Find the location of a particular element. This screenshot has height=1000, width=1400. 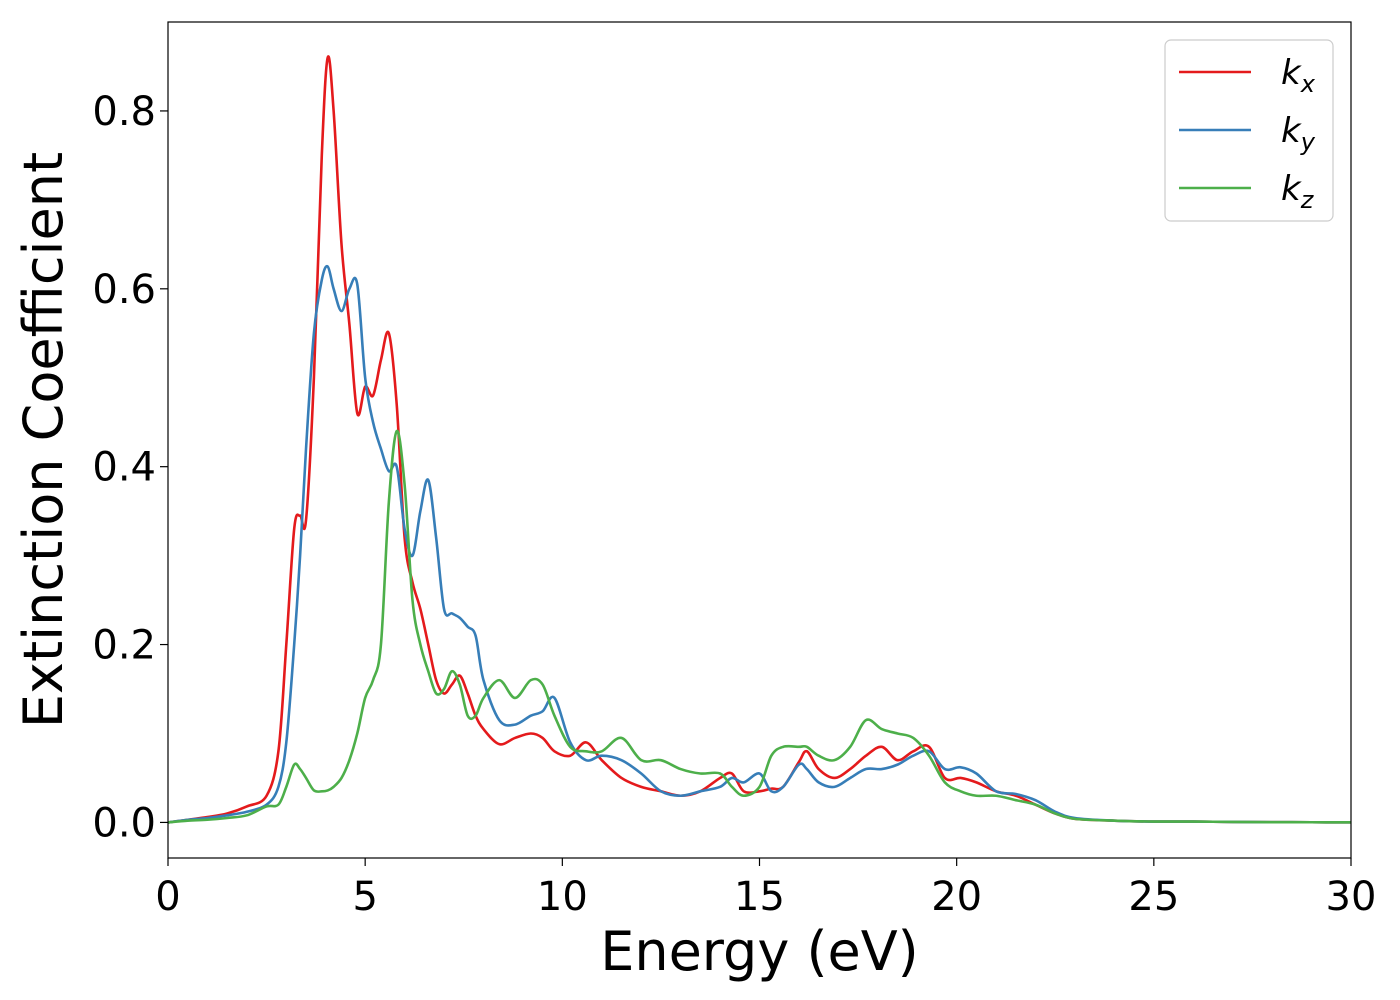

x-tick-label: 20 is located at coordinates (956, 897).